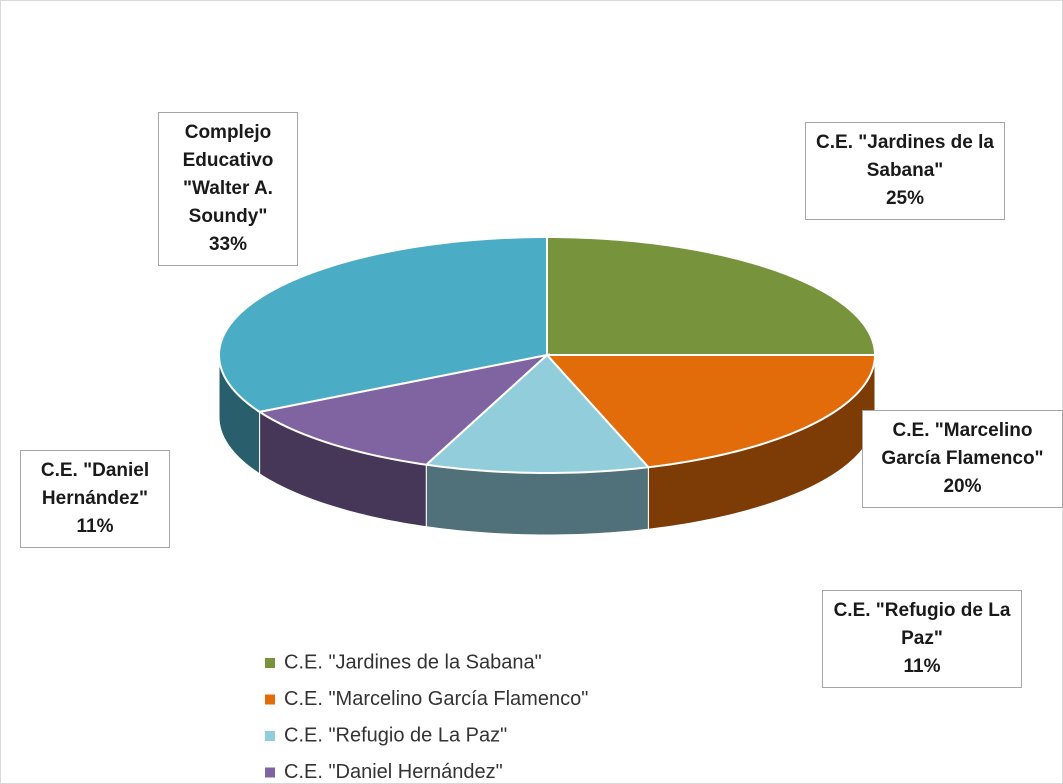 The image size is (1063, 784). I want to click on data-label: C.E. "Marcelino García Flamenco" 20%, so click(962, 459).